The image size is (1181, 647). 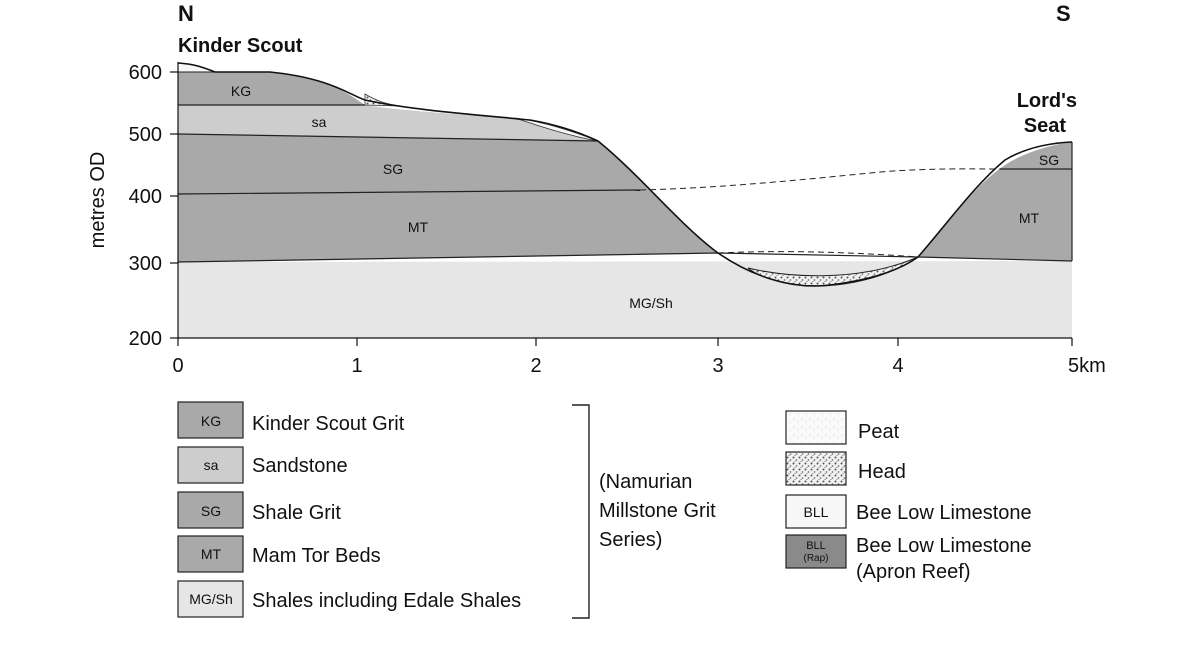 I want to click on bracket-note-line2: Millstone Grit, so click(x=657, y=511).